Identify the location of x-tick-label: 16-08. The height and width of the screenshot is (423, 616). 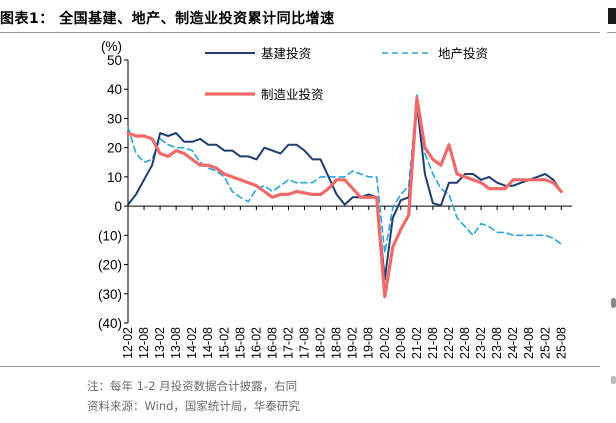
(272, 343).